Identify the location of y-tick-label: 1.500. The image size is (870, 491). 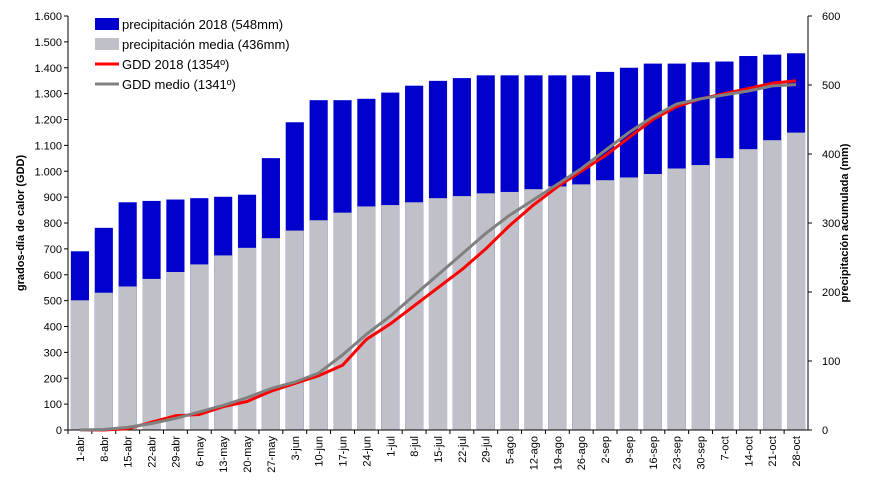
(48, 43).